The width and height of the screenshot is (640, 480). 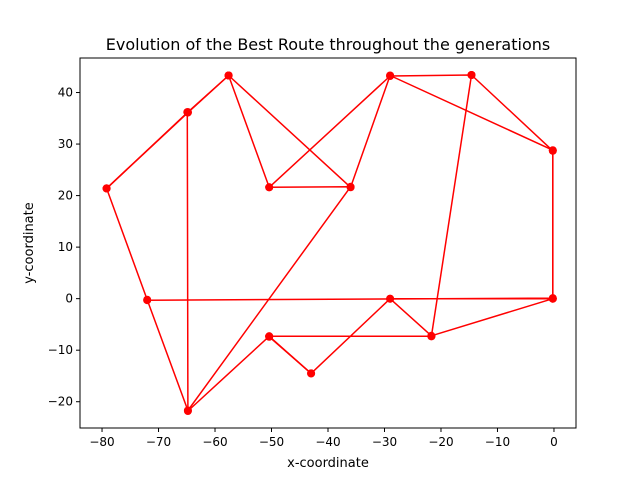 I want to click on y-tick-label: 20, so click(x=65, y=196).